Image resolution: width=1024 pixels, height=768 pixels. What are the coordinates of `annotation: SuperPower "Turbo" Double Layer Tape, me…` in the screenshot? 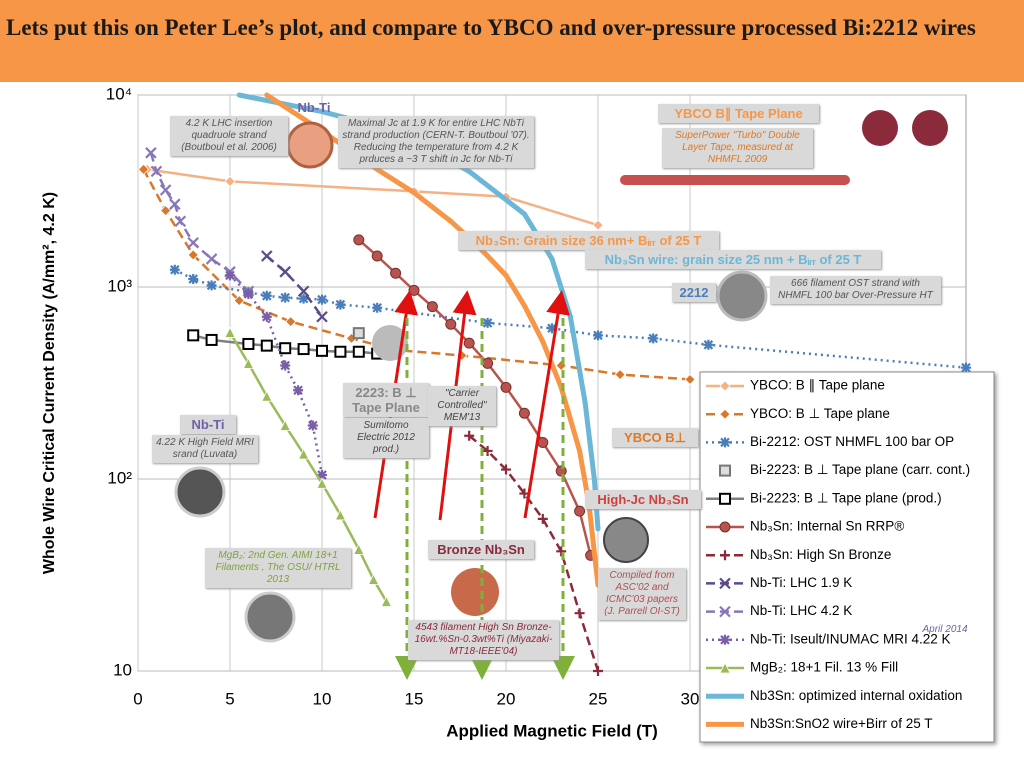 It's located at (737, 148).